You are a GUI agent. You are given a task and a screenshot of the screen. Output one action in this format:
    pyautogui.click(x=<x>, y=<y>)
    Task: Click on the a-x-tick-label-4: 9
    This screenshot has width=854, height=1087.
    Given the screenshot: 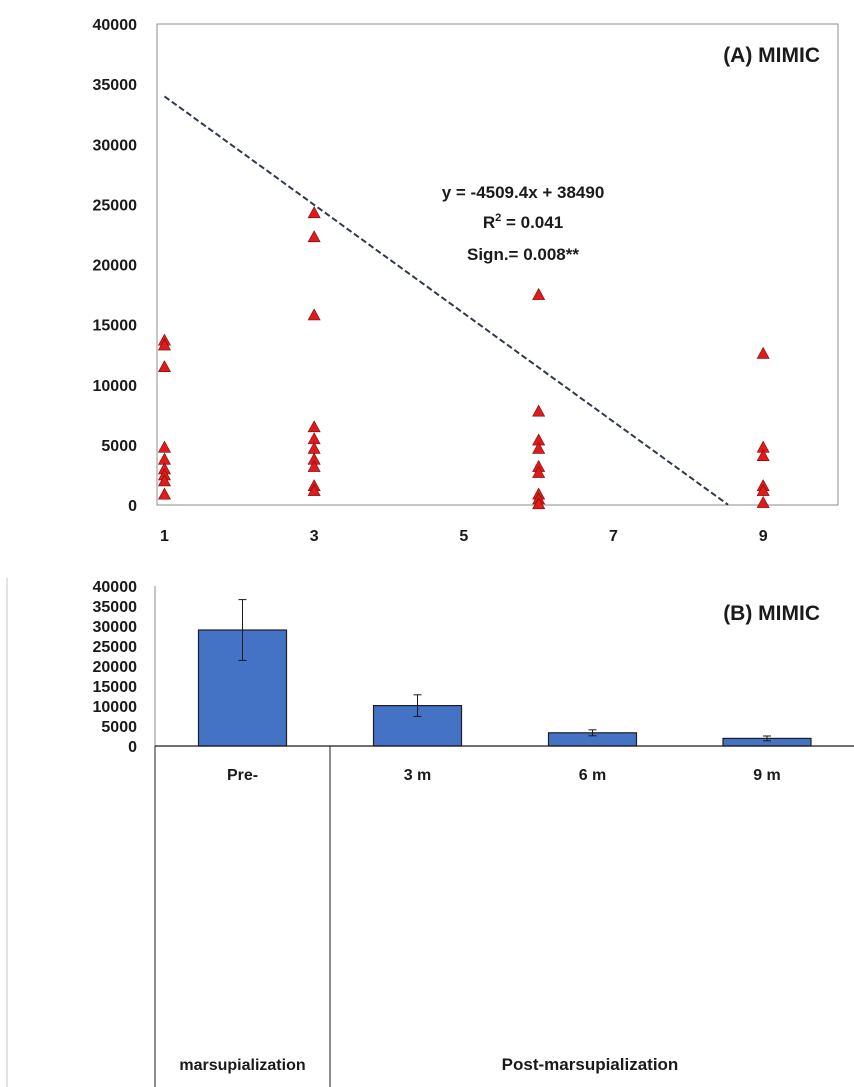 What is the action you would take?
    pyautogui.click(x=763, y=536)
    